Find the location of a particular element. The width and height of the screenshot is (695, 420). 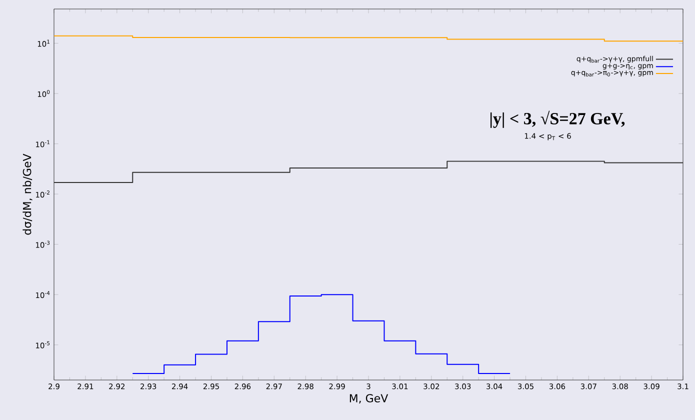

x-axis-title: M, GeV is located at coordinates (369, 399).